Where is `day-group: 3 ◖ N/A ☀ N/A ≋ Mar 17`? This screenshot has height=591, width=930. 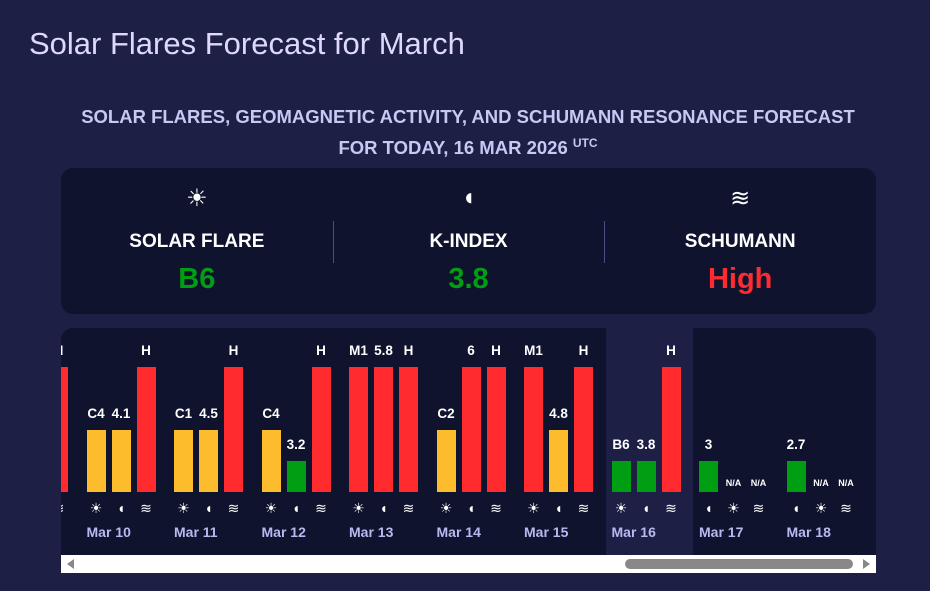
day-group: 3 ◖ N/A ☀ N/A ≋ Mar 17 is located at coordinates (737, 441).